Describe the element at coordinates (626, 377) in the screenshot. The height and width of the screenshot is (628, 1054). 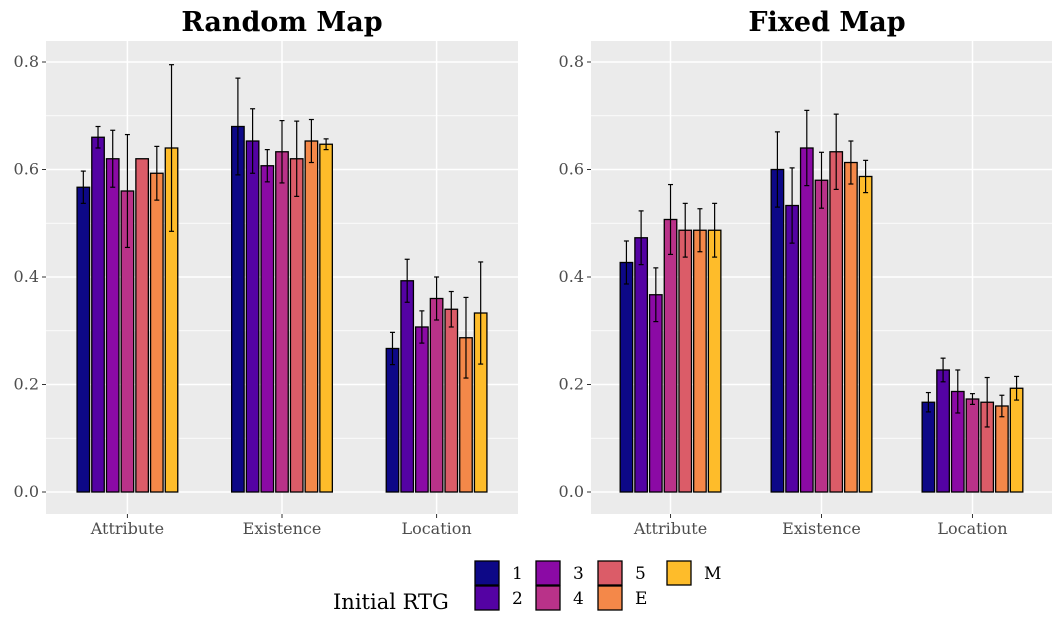
I see `bar-1-attribute` at that location.